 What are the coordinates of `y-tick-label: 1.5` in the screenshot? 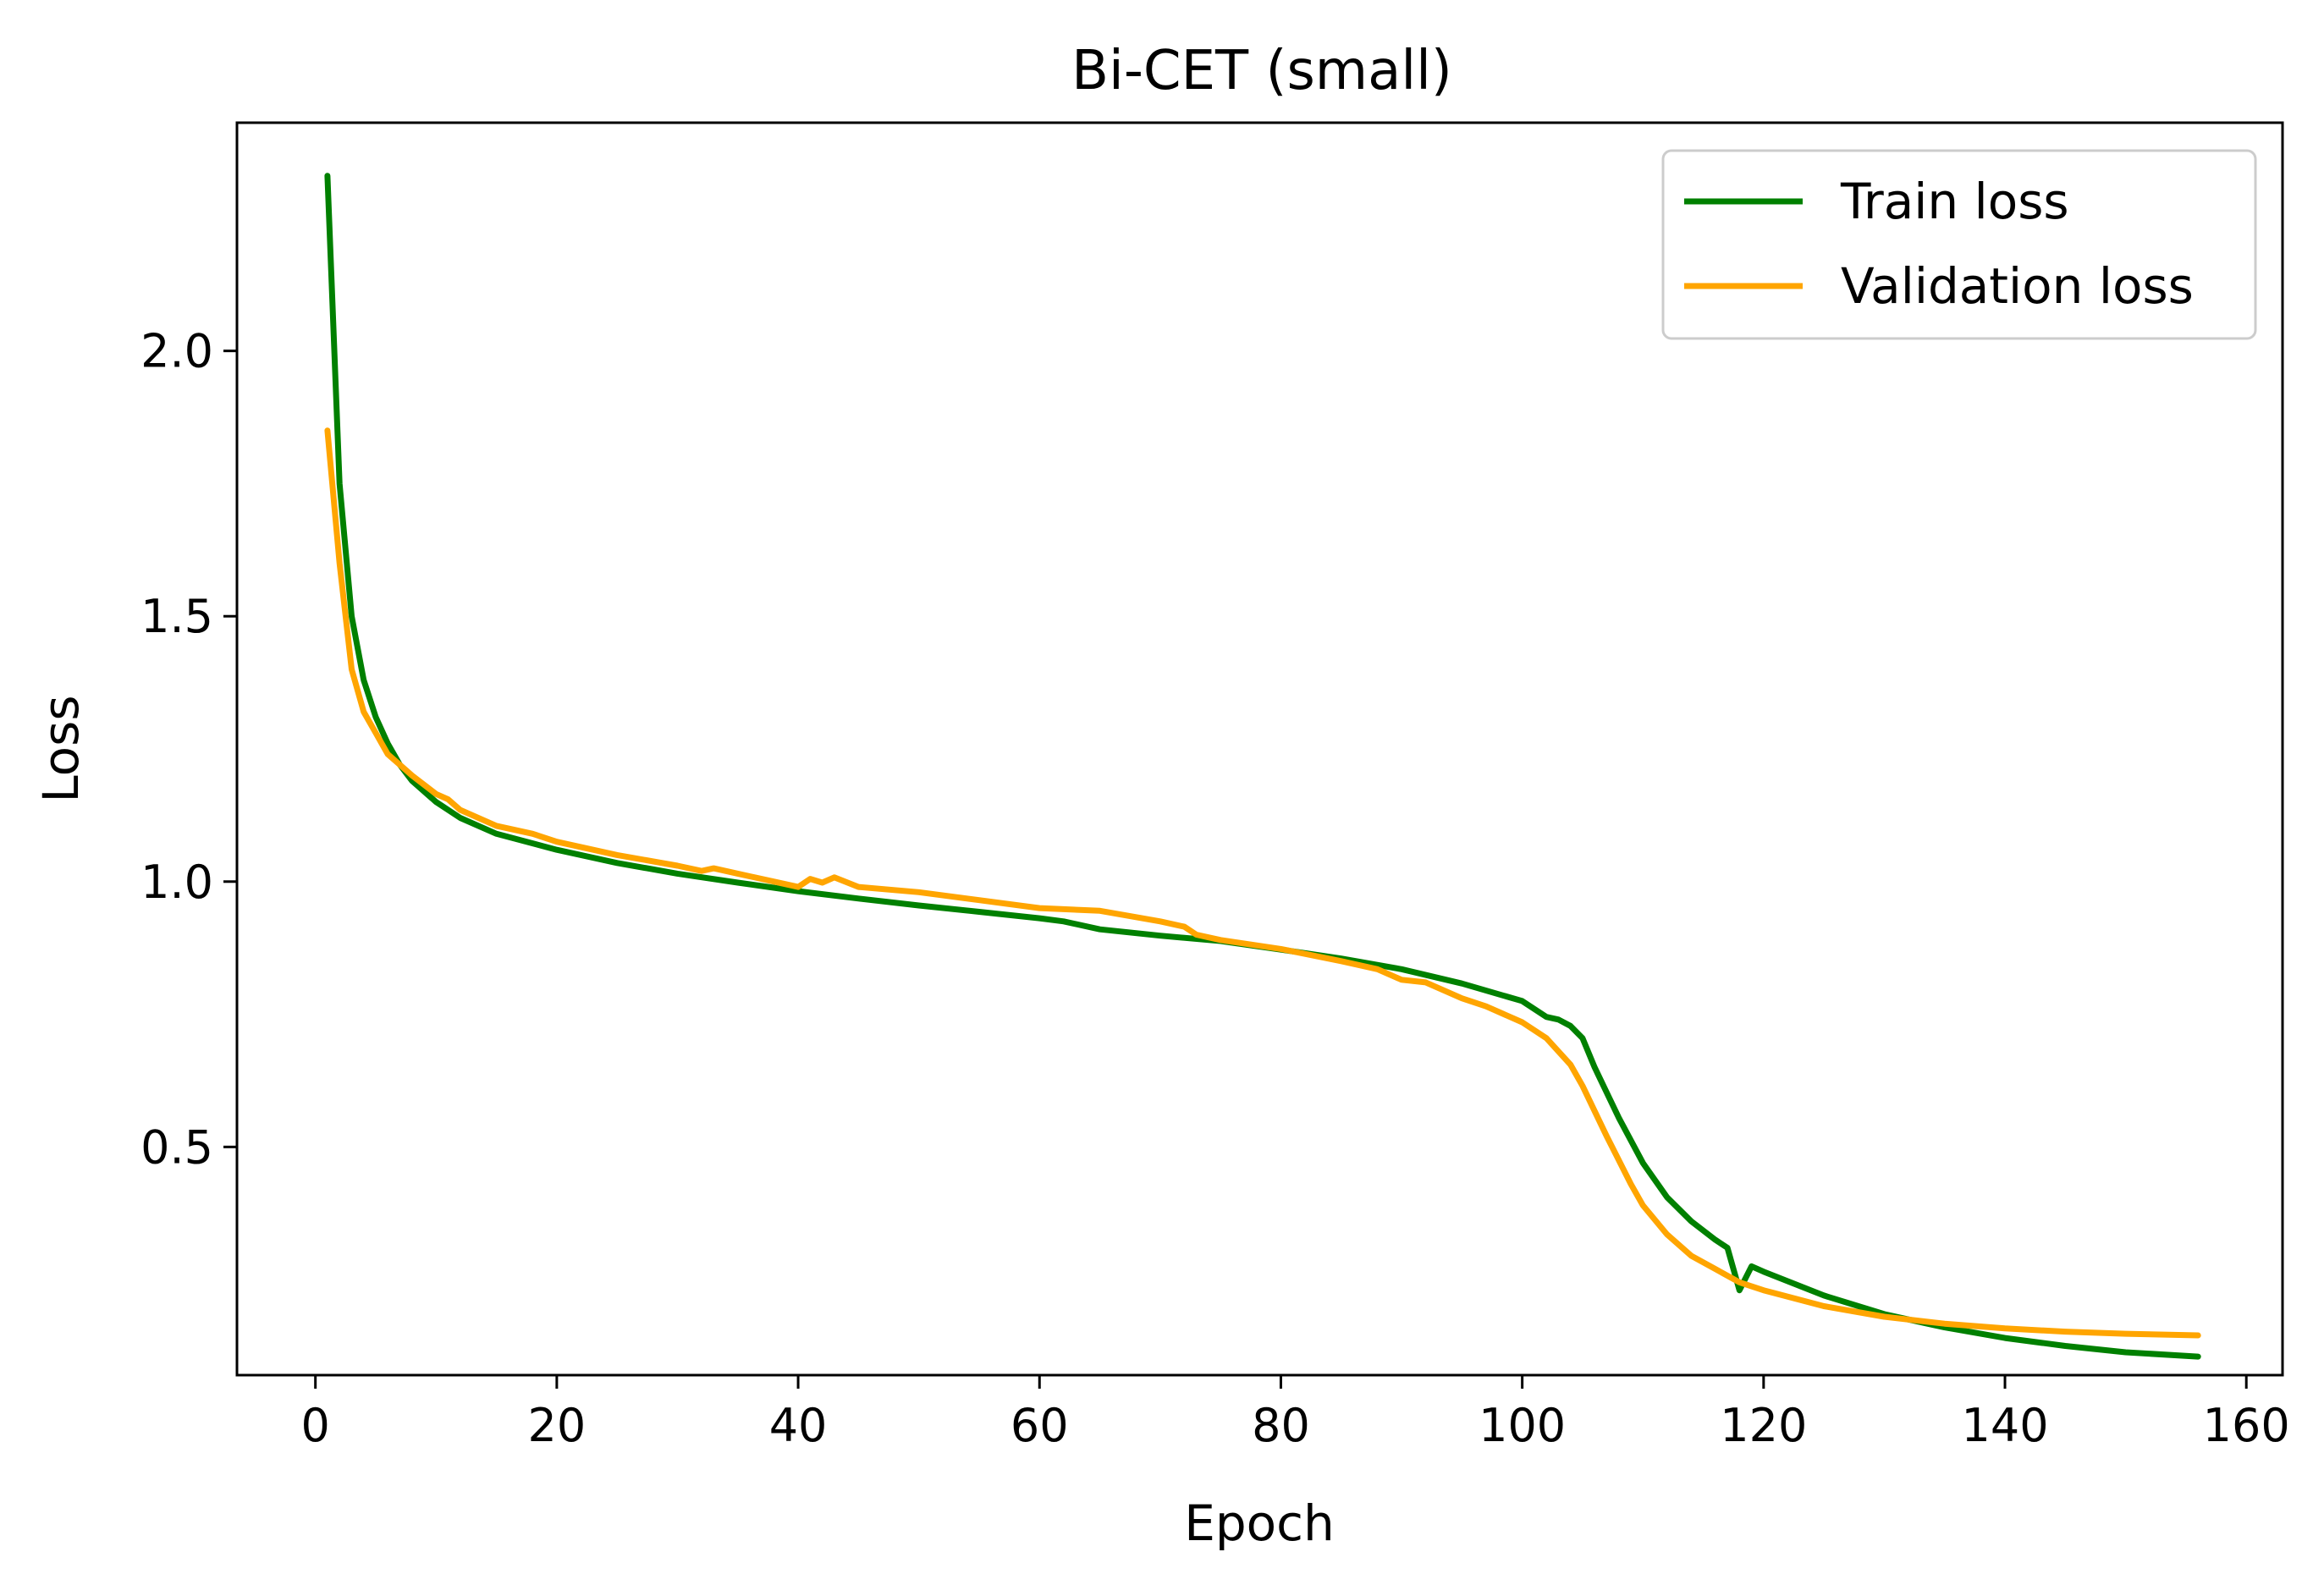 It's located at (176, 616).